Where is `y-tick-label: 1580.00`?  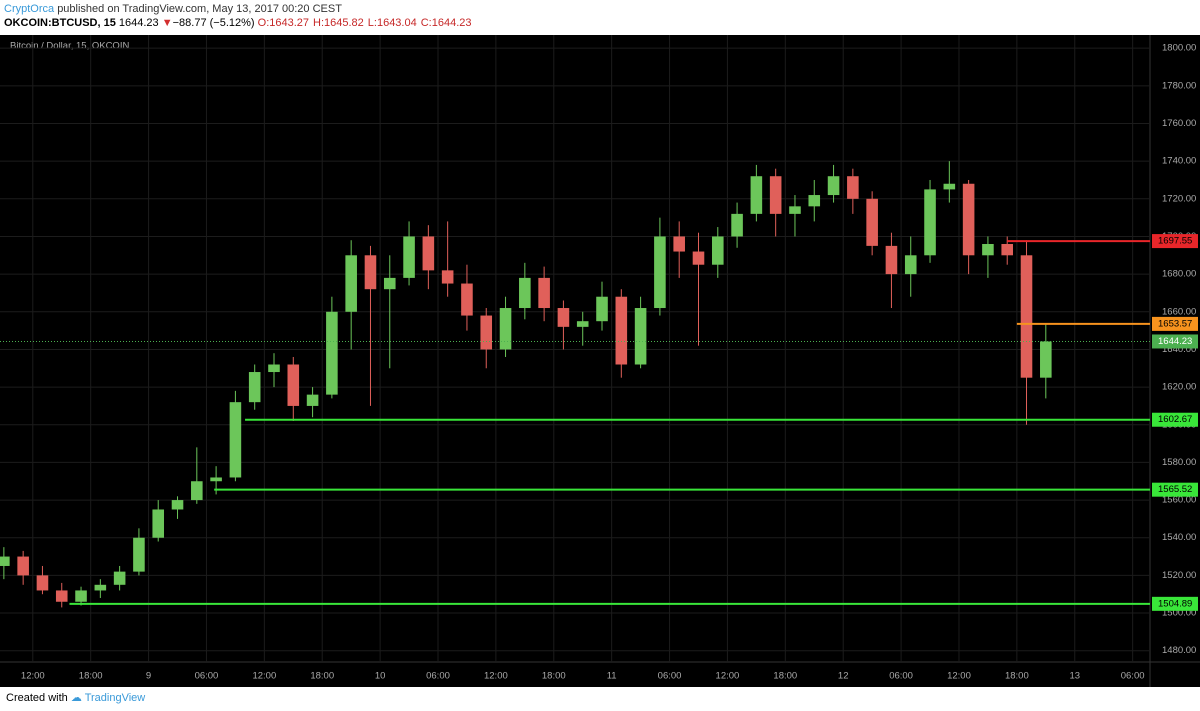
y-tick-label: 1580.00 is located at coordinates (1179, 462).